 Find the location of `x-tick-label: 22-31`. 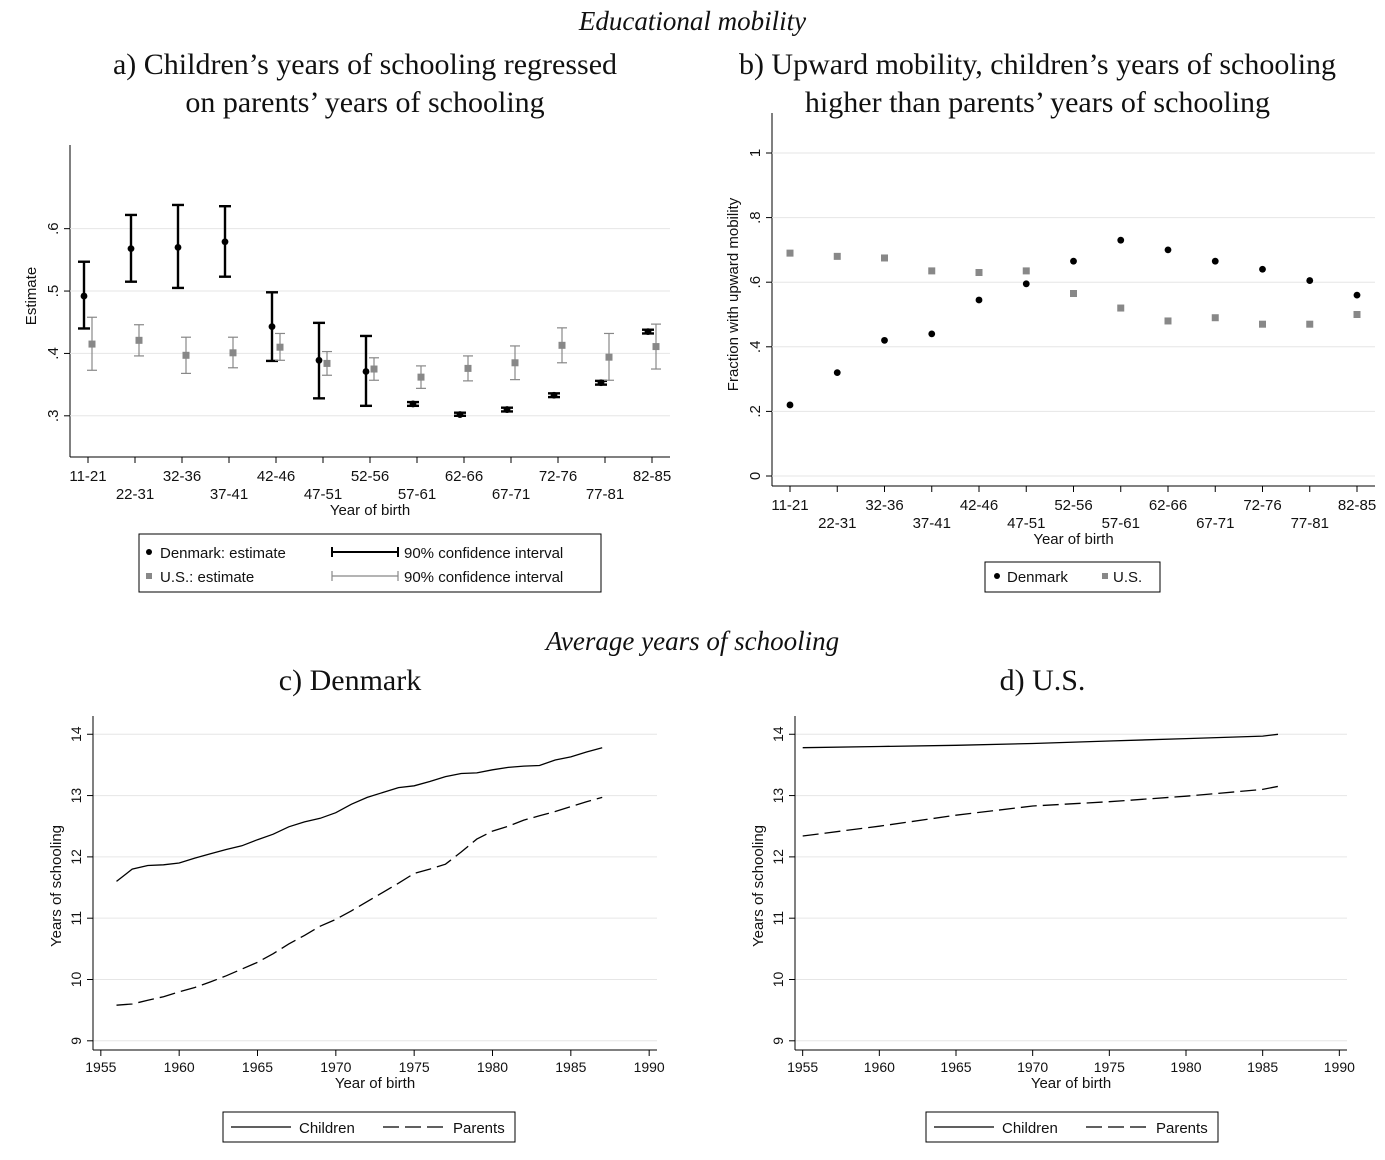

x-tick-label: 22-31 is located at coordinates (837, 523).